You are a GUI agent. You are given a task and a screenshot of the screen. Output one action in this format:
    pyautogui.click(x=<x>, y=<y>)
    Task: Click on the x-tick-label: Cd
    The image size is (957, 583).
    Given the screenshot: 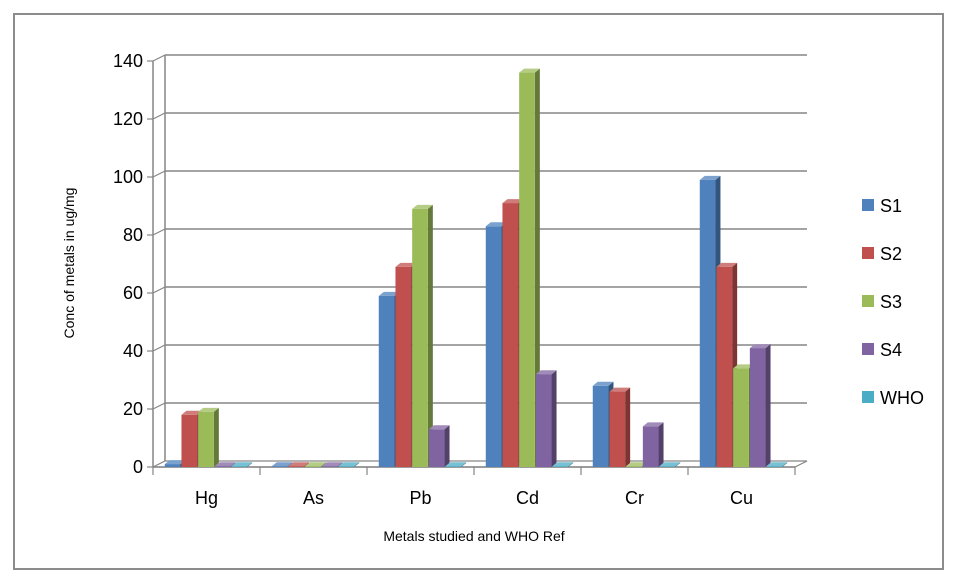 What is the action you would take?
    pyautogui.click(x=527, y=498)
    